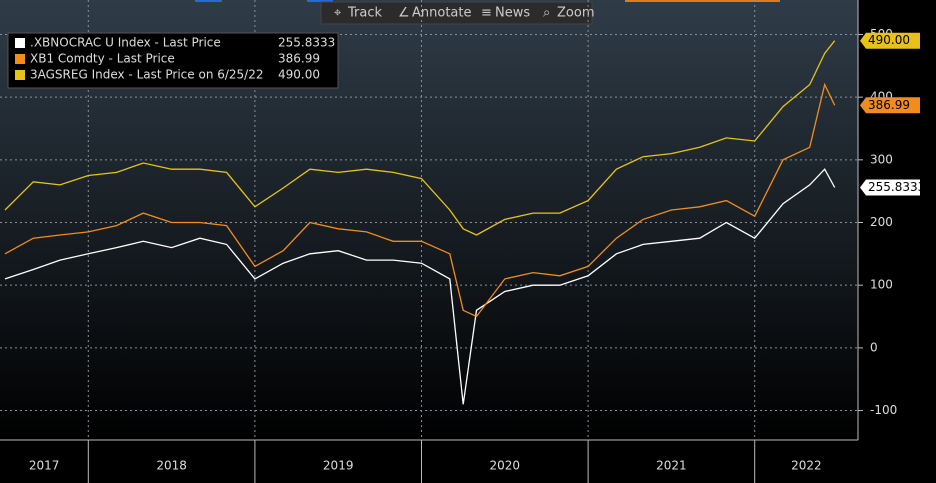 The width and height of the screenshot is (936, 483). I want to click on toolbar-button: News, so click(512, 13).